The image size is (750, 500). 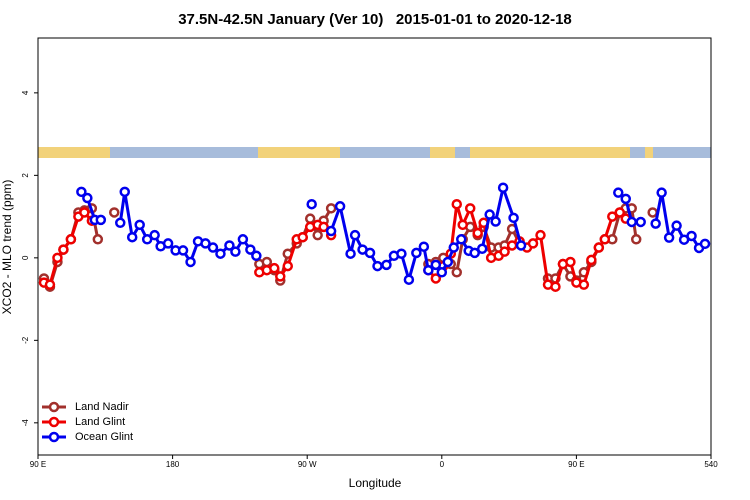 I want to click on x-tick-label: 90 W, so click(x=307, y=464).